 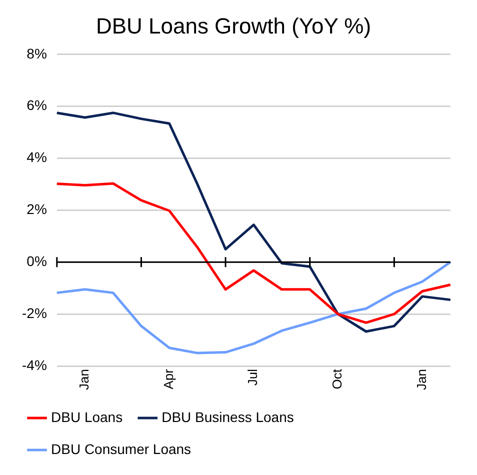 I want to click on x-tick-label: Apr, so click(x=168, y=379).